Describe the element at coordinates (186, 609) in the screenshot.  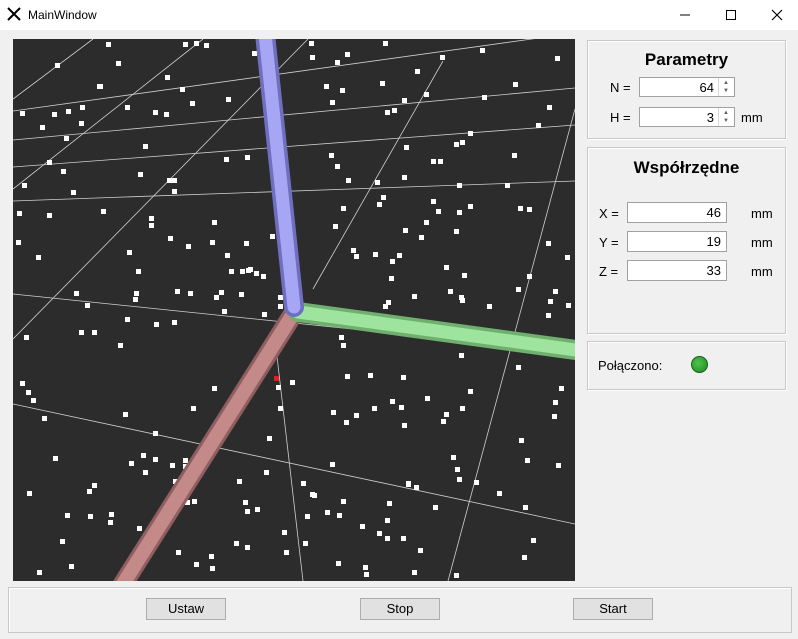
I see `set-button: Ustaw` at that location.